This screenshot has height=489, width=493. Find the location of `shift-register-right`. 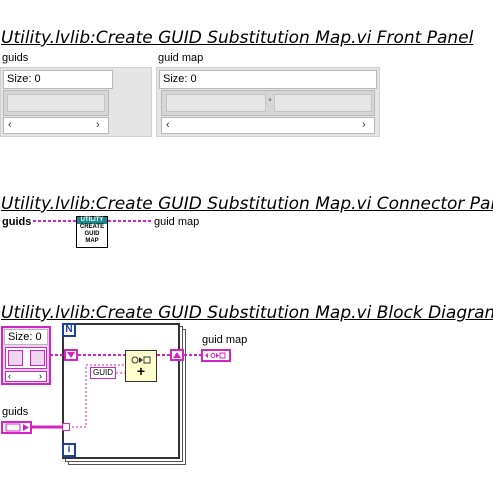

shift-register-right is located at coordinates (177, 355).